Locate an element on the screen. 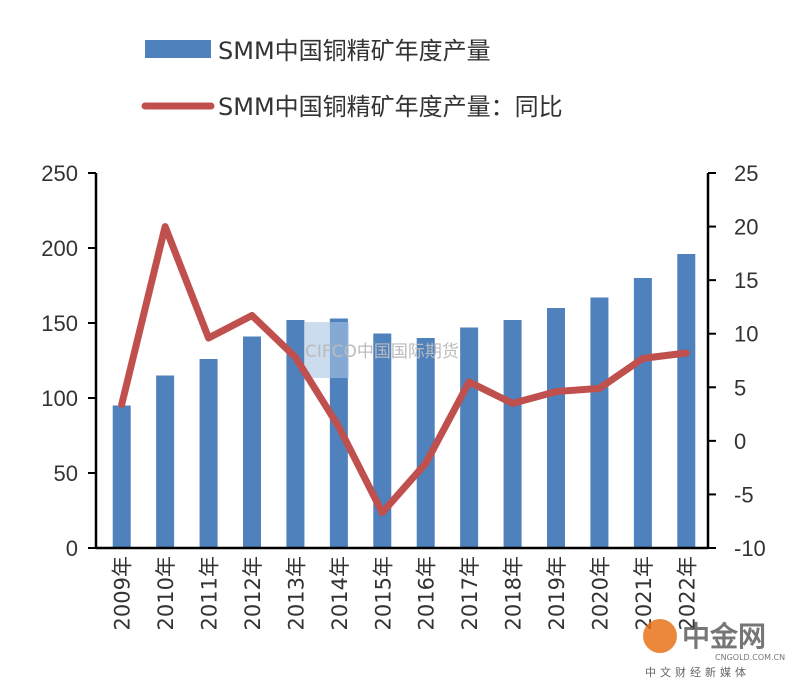 The width and height of the screenshot is (800, 687). bar-2015年 is located at coordinates (382, 440).